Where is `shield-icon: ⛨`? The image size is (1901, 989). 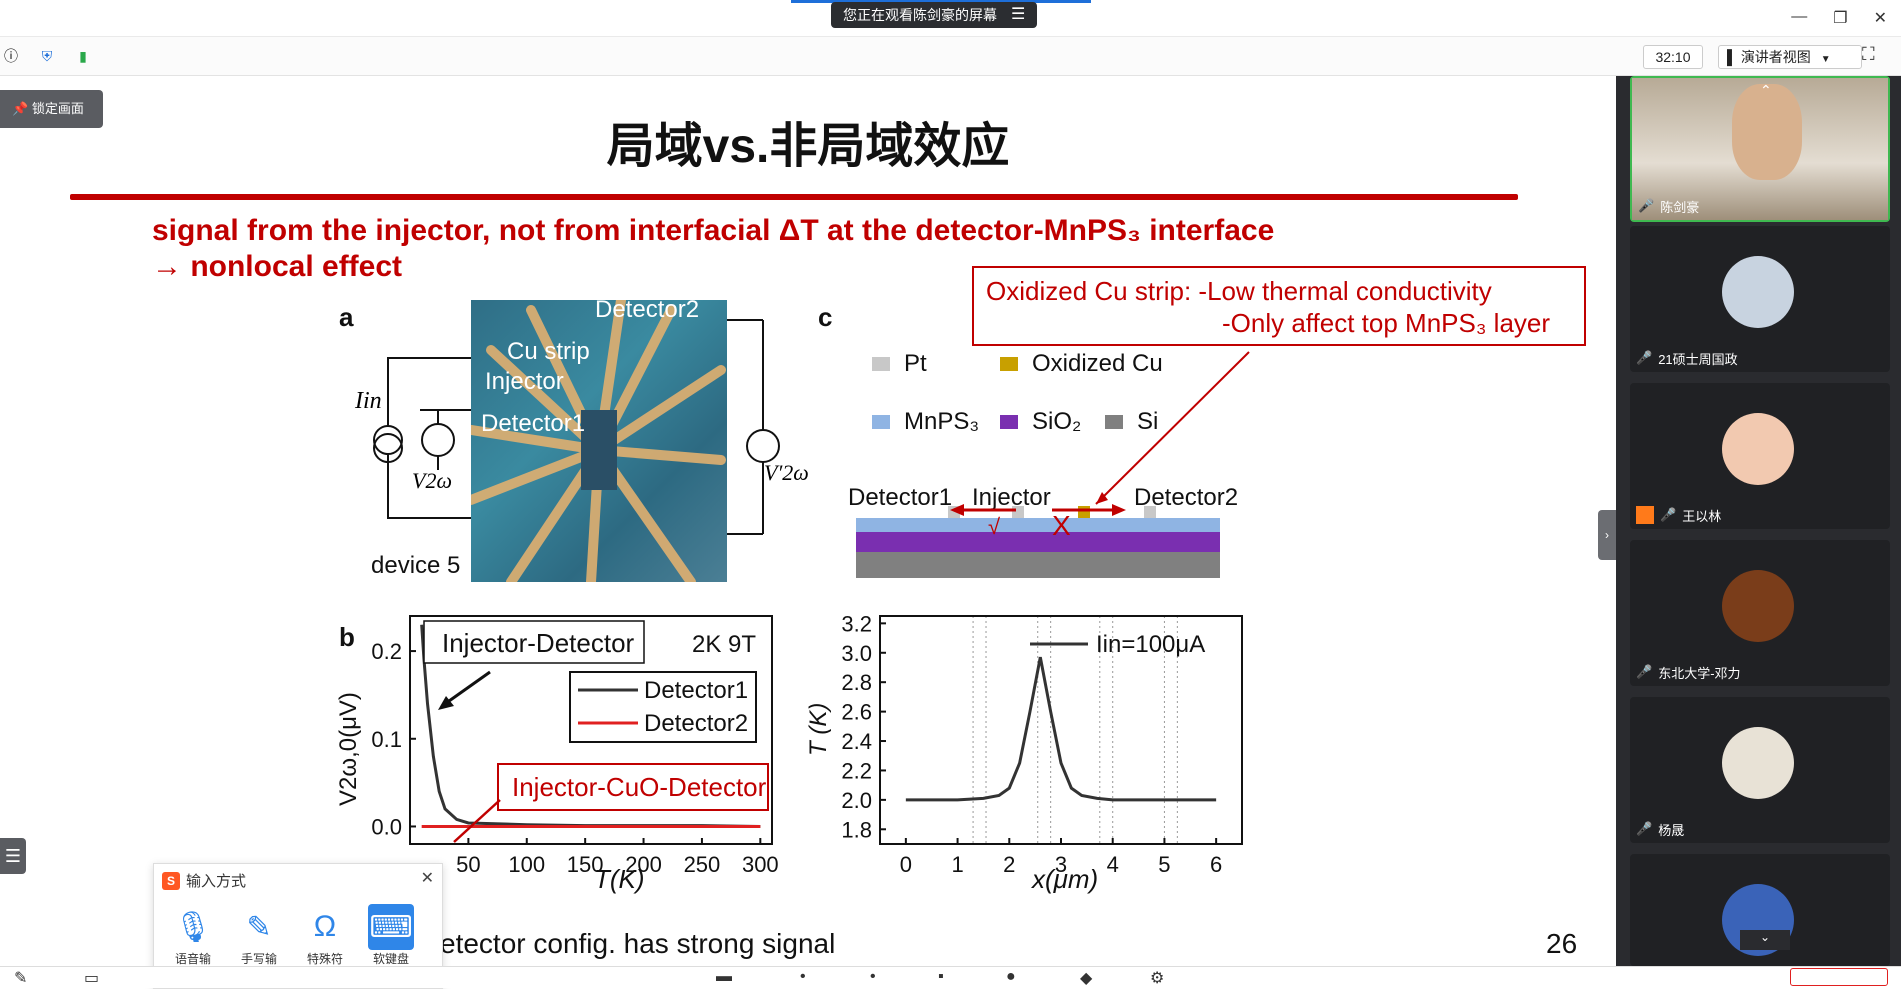 shield-icon: ⛨ is located at coordinates (47, 55).